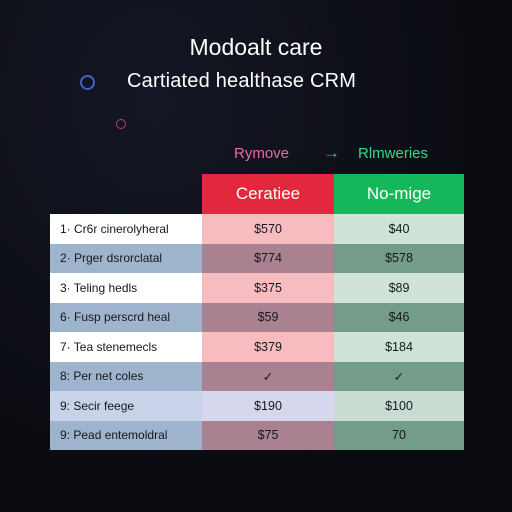 This screenshot has height=512, width=512. What do you see at coordinates (87, 82) in the screenshot?
I see `blue-ring-icon` at bounding box center [87, 82].